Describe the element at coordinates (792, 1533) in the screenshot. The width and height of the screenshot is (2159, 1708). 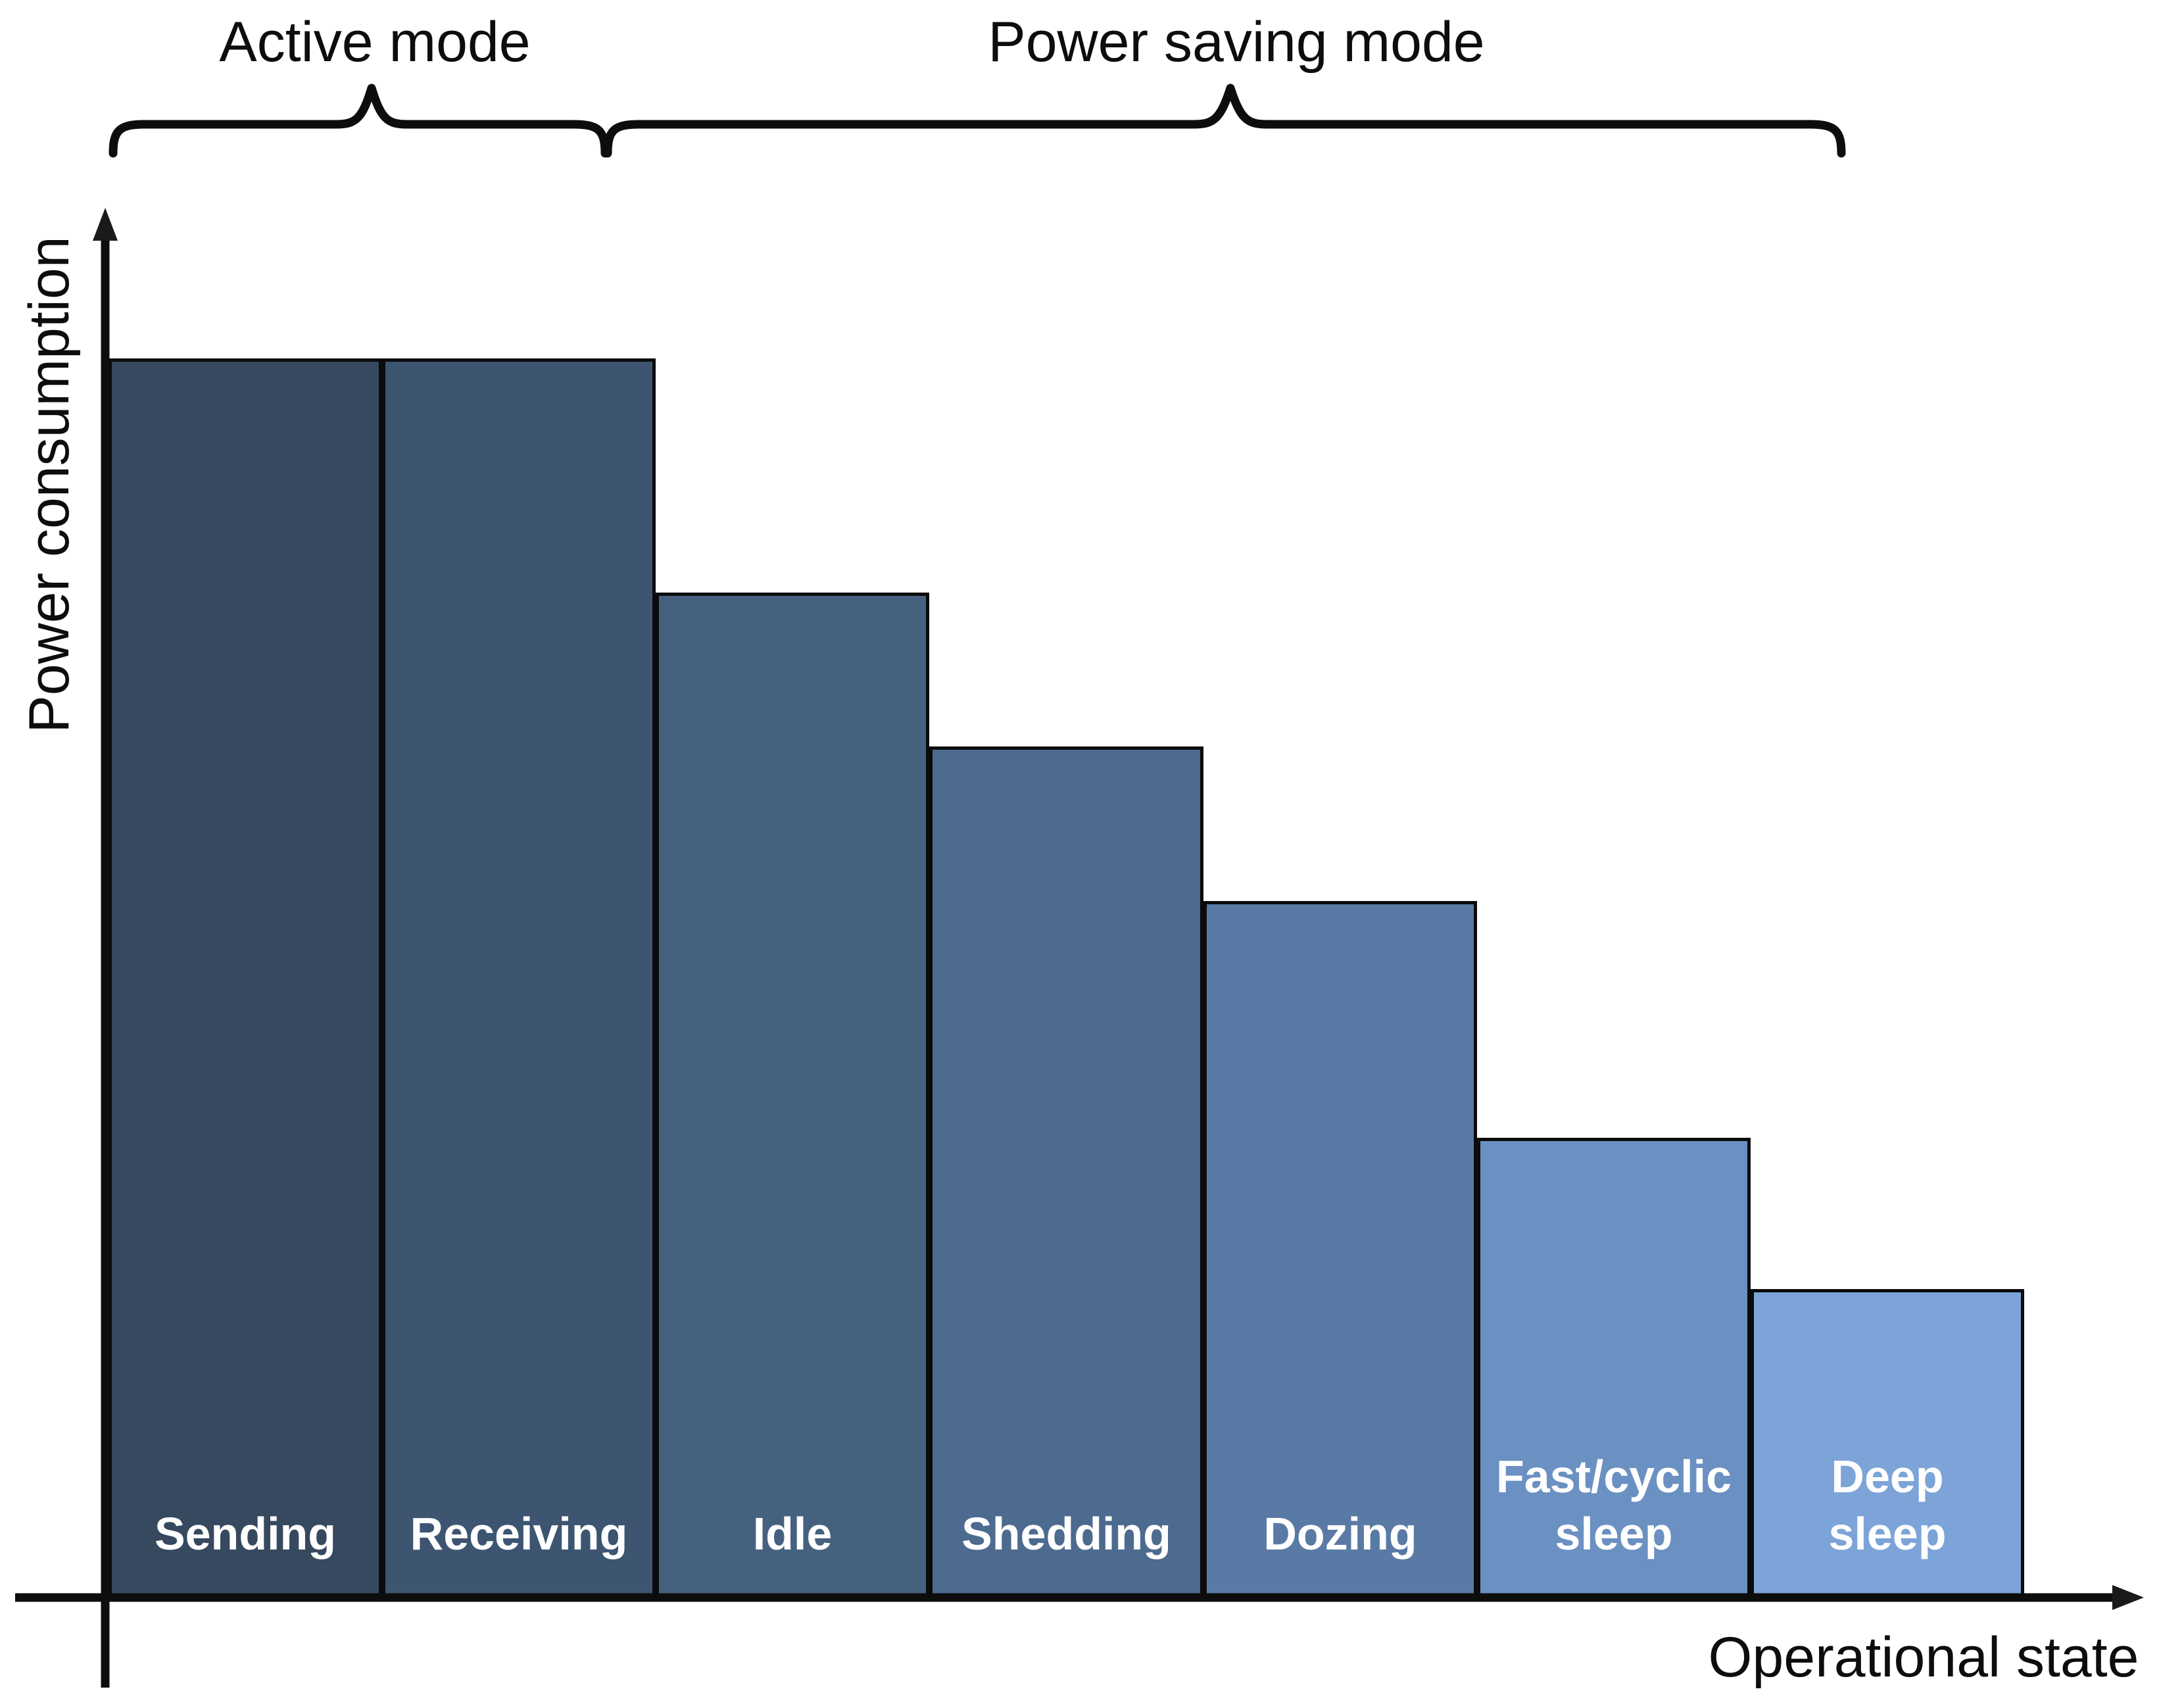
I see `bar-label: Idle` at that location.